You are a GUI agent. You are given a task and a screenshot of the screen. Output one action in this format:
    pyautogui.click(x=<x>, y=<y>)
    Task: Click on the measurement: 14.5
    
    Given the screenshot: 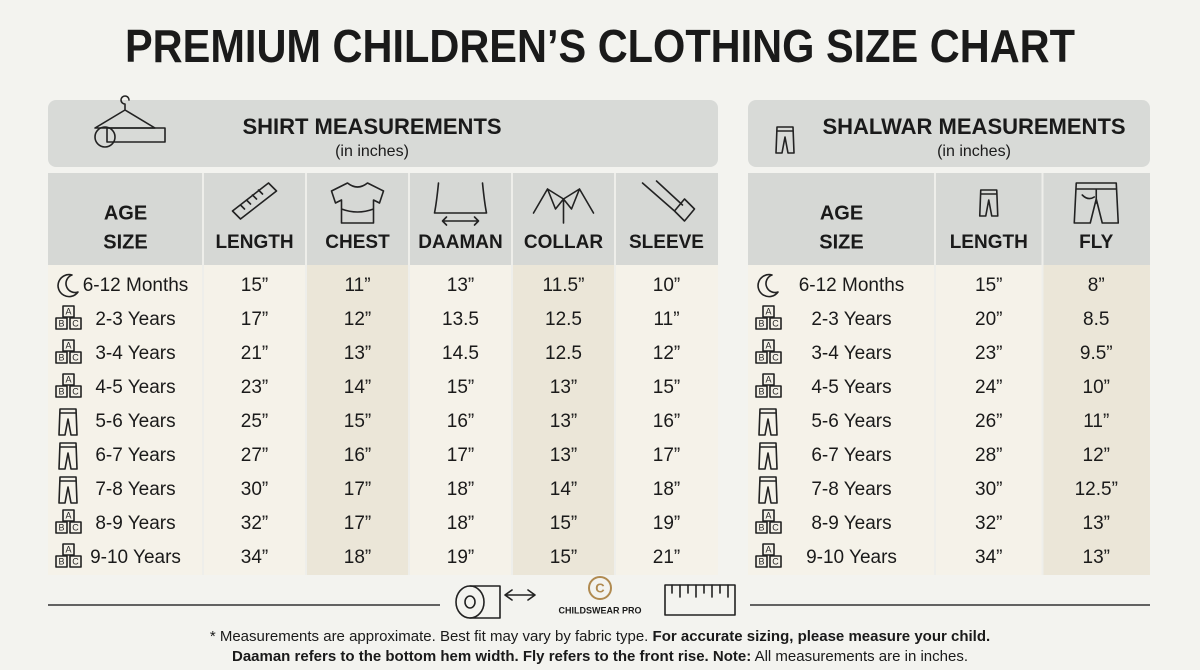 What is the action you would take?
    pyautogui.click(x=460, y=353)
    